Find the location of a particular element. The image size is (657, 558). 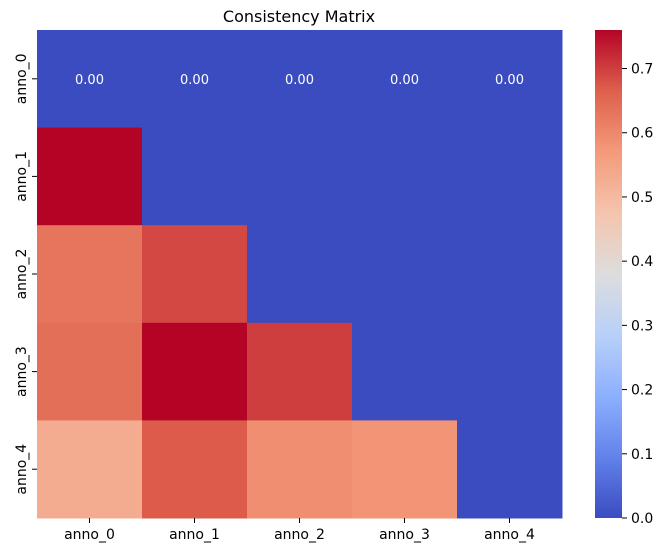

colorbar-tick-label: 0.5 is located at coordinates (642, 198).